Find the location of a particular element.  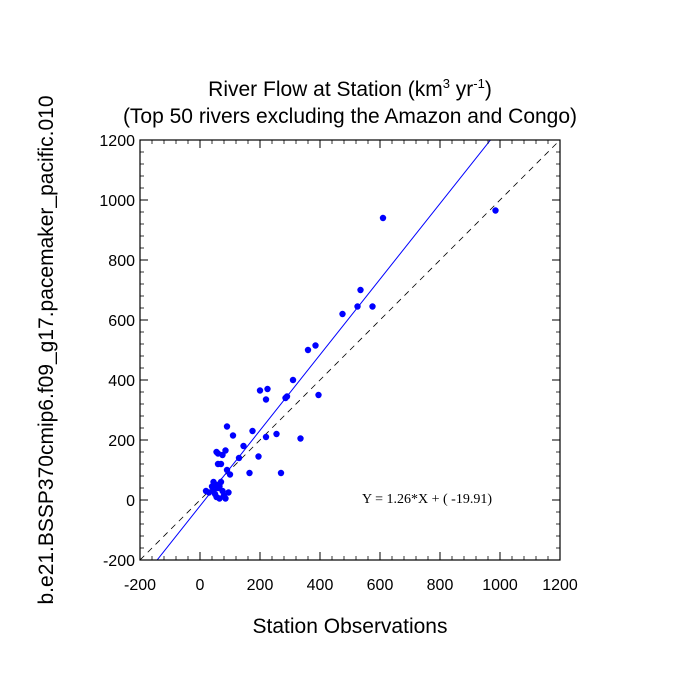

x-axis-label: Station Observations is located at coordinates (350, 626).